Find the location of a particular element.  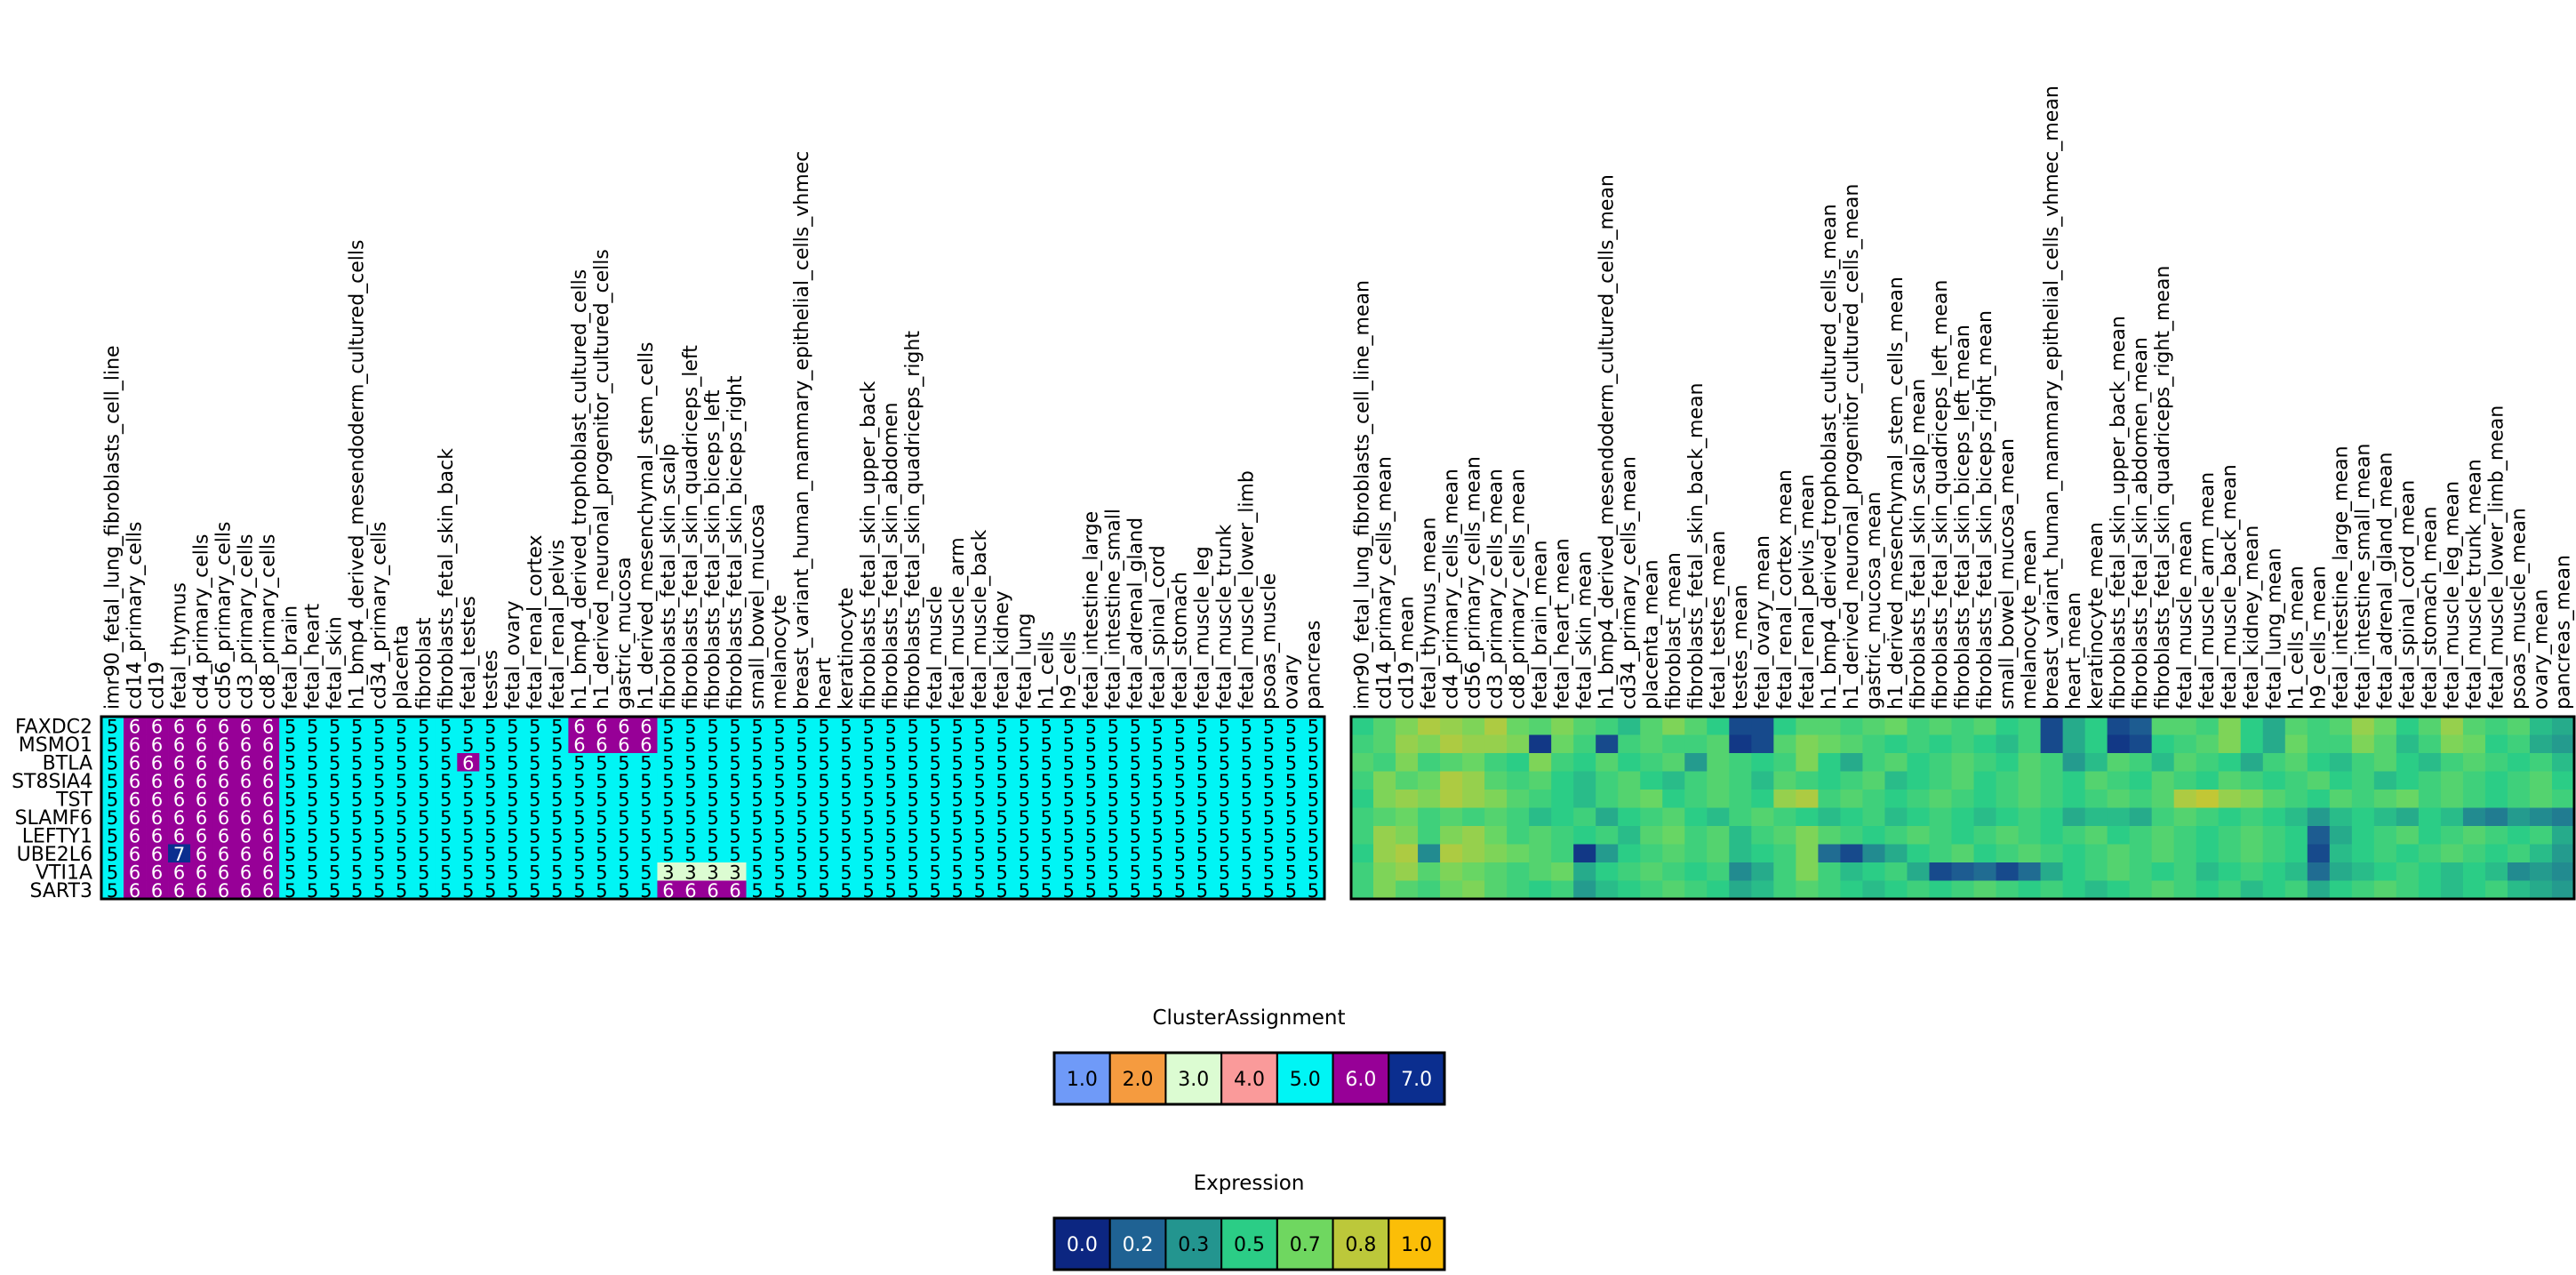

expression-column-label: cd19_mean is located at coordinates (1407, 653).